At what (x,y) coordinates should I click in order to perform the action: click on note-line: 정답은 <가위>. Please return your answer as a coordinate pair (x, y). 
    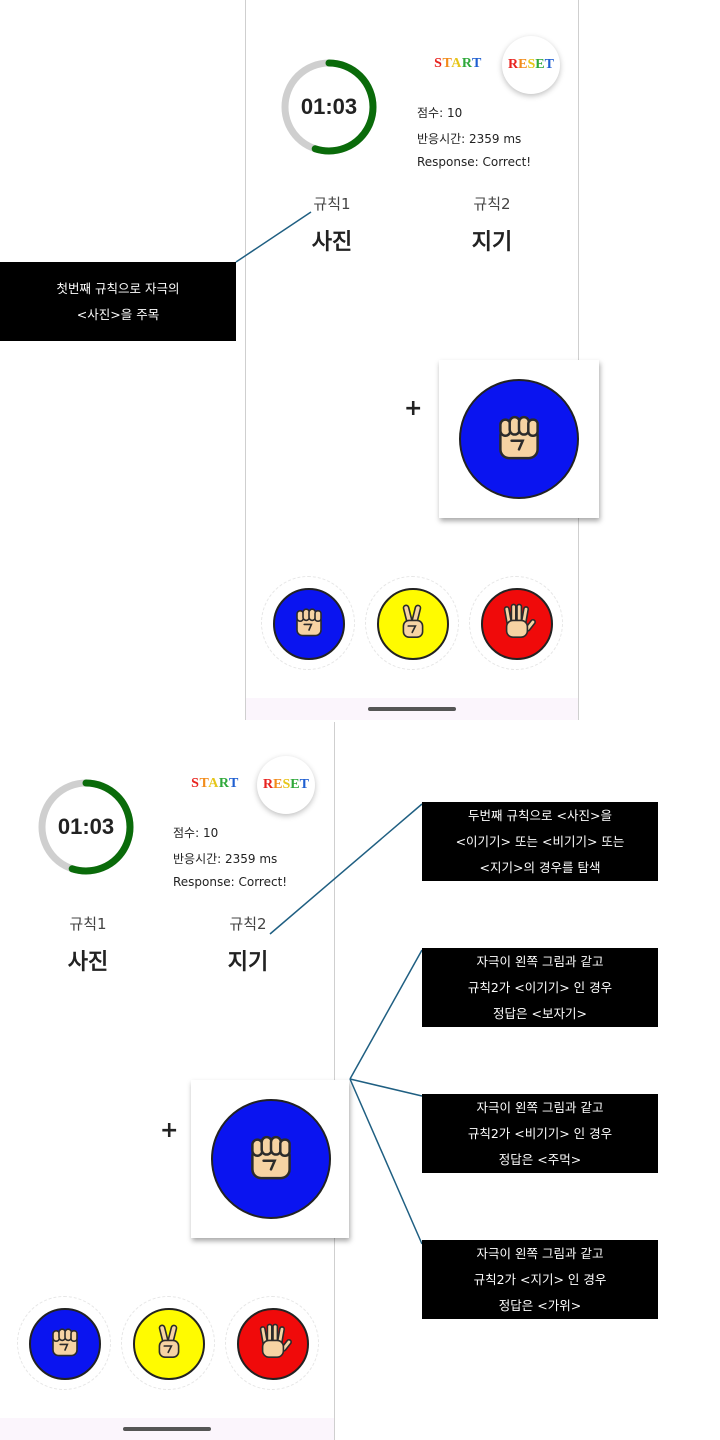
    Looking at the image, I should click on (540, 1305).